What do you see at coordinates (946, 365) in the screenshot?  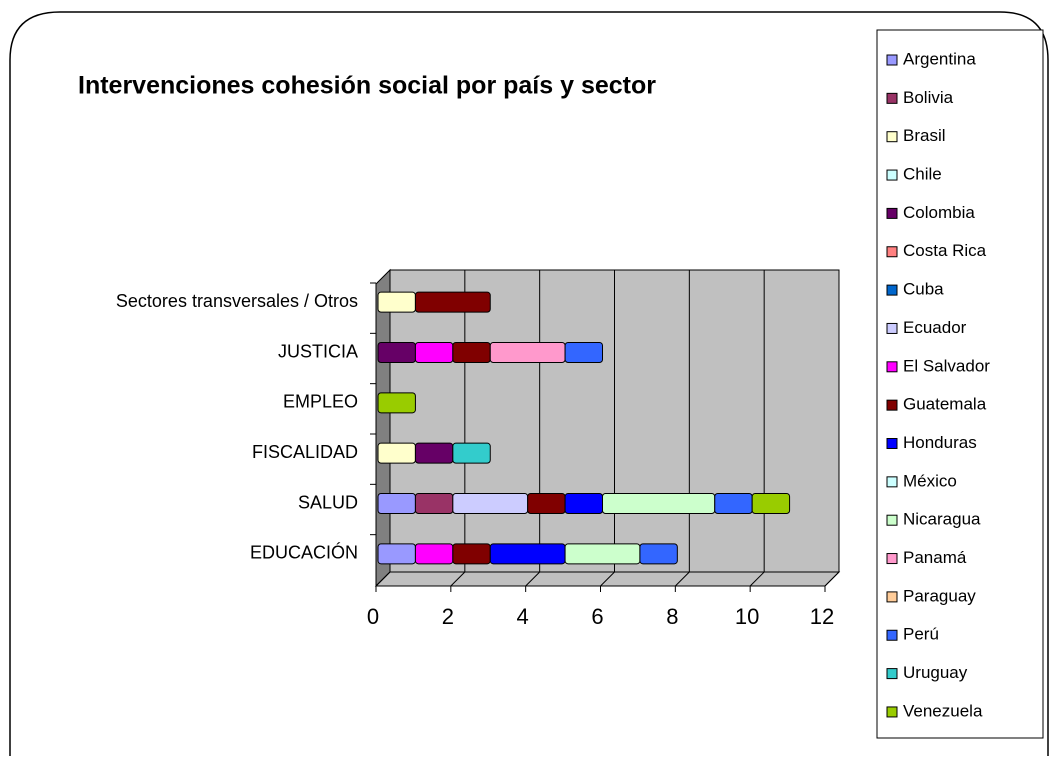 I see `legend-label: El Salvador` at bounding box center [946, 365].